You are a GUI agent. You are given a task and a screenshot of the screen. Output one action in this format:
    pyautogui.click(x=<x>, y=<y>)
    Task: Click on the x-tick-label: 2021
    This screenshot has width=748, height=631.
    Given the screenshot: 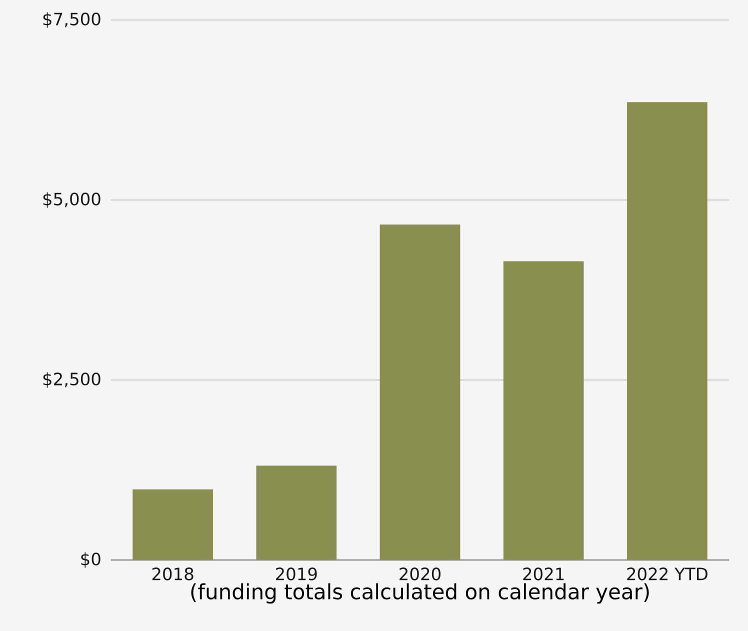 What is the action you would take?
    pyautogui.click(x=543, y=574)
    